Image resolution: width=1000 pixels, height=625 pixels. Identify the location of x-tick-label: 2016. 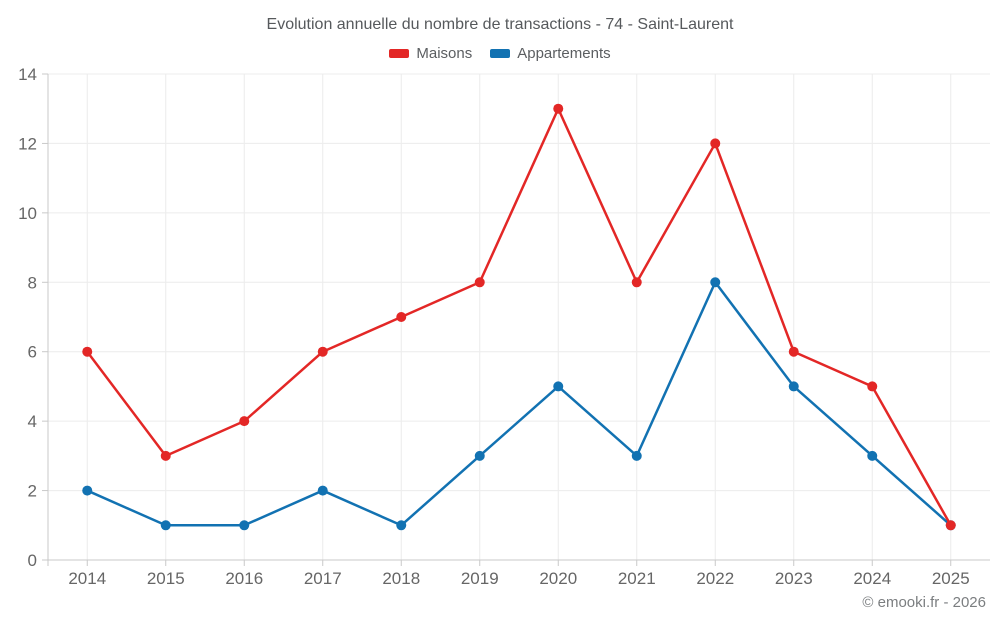
(244, 578).